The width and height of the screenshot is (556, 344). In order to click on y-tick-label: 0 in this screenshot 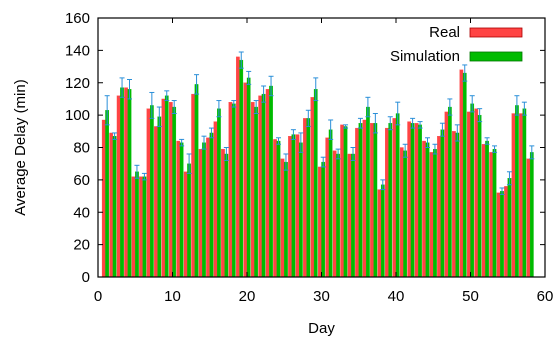, I will do `click(86, 277)`.